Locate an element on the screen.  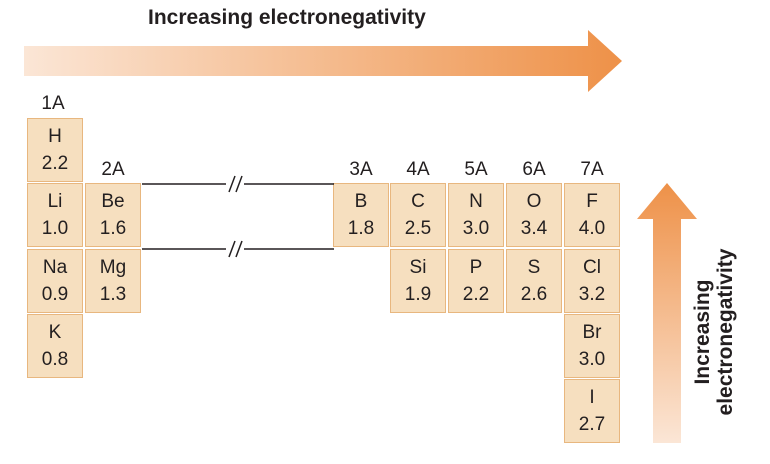
element-symbol: Si is located at coordinates (418, 267).